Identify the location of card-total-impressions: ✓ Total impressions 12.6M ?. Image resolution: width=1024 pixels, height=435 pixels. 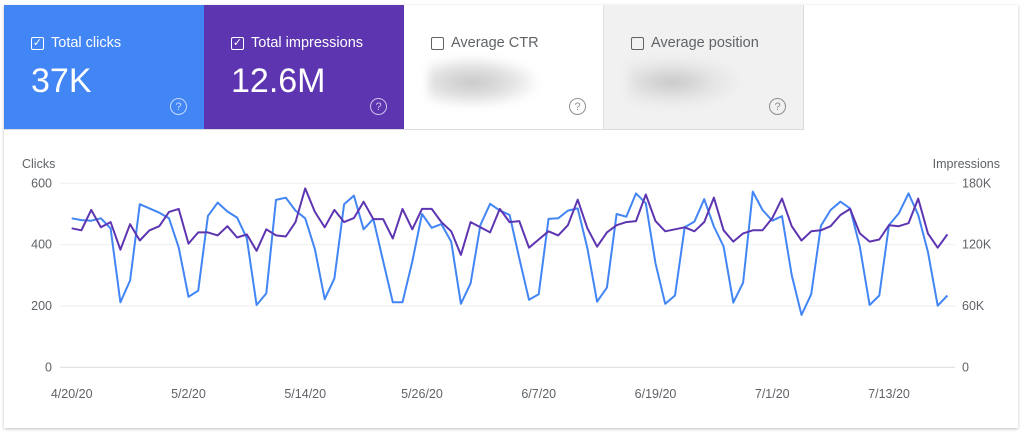
(304, 67).